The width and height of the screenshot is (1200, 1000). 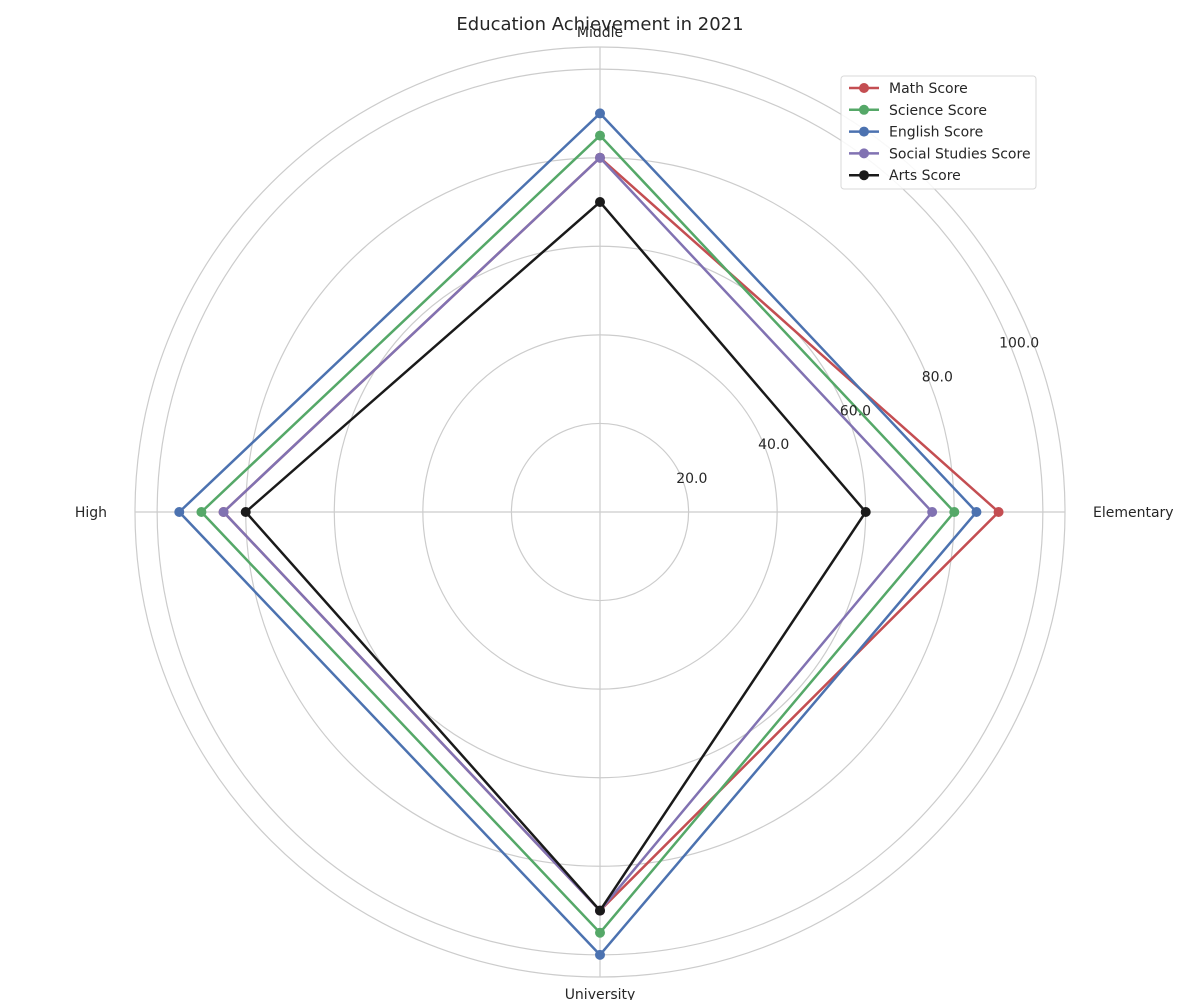 I want to click on legend-label-arts-score: Arts Score, so click(x=925, y=176).